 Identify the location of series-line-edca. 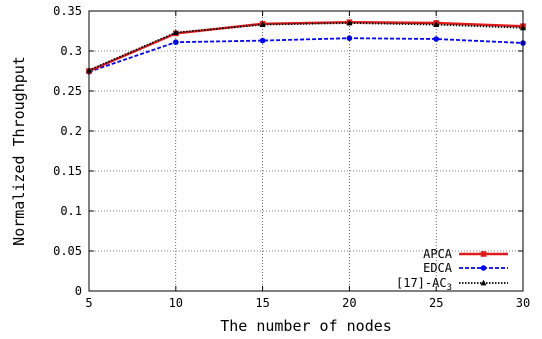
(306, 55).